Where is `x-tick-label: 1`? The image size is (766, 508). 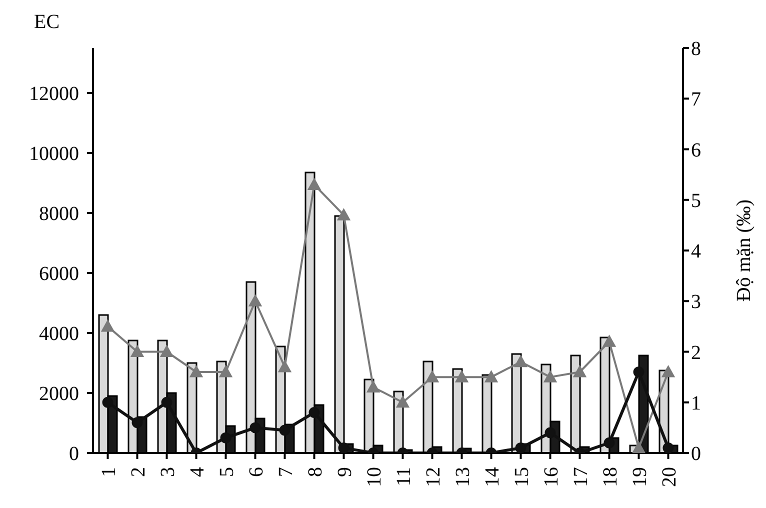 x-tick-label: 1 is located at coordinates (109, 472).